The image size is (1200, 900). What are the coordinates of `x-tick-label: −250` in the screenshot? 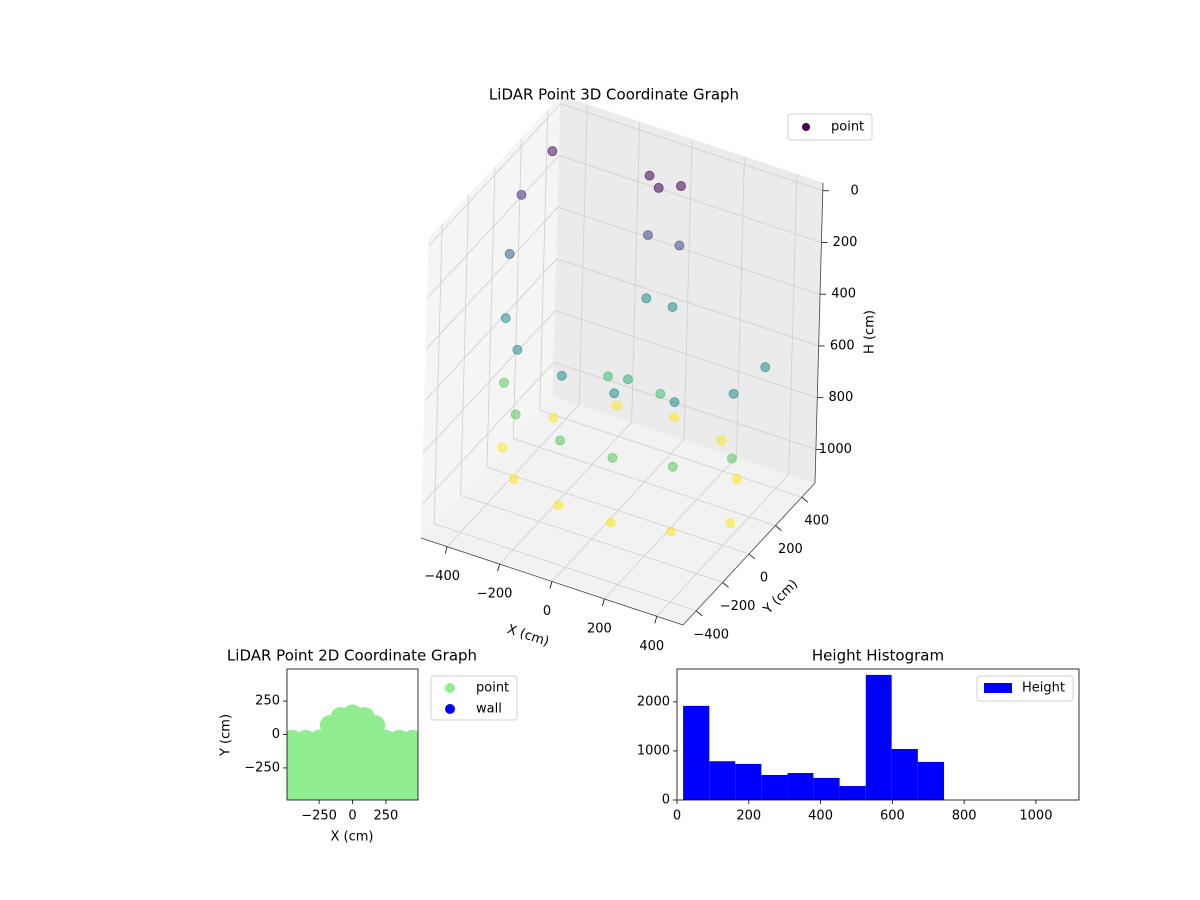 It's located at (319, 816).